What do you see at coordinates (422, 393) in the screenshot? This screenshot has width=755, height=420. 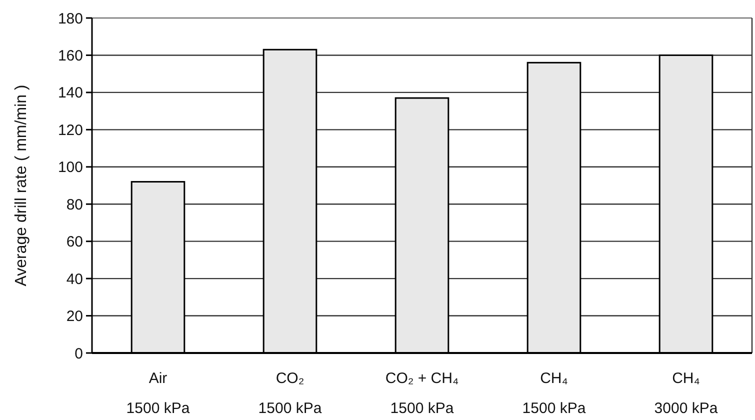 I see `x-tick-label: CO₂ + CH₄ 1500 kPa` at bounding box center [422, 393].